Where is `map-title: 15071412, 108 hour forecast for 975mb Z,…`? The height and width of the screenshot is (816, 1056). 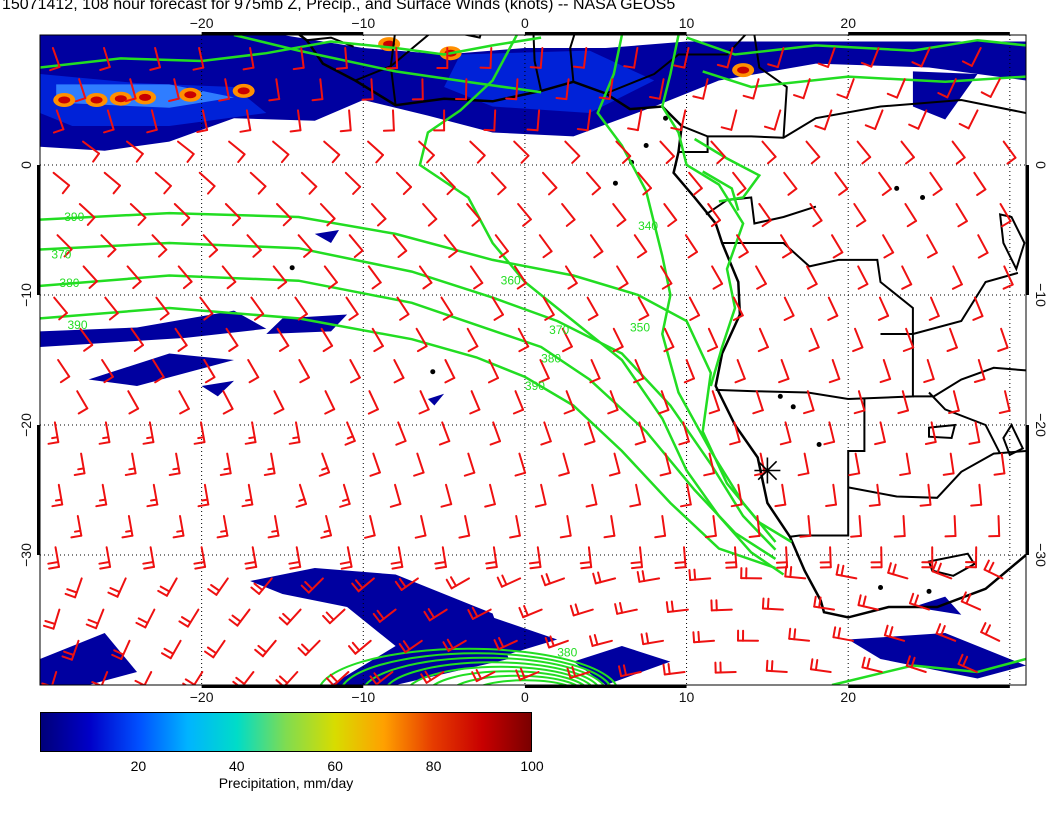
map-title: 15071412, 108 hour forecast for 975mb Z,… is located at coordinates (339, 6).